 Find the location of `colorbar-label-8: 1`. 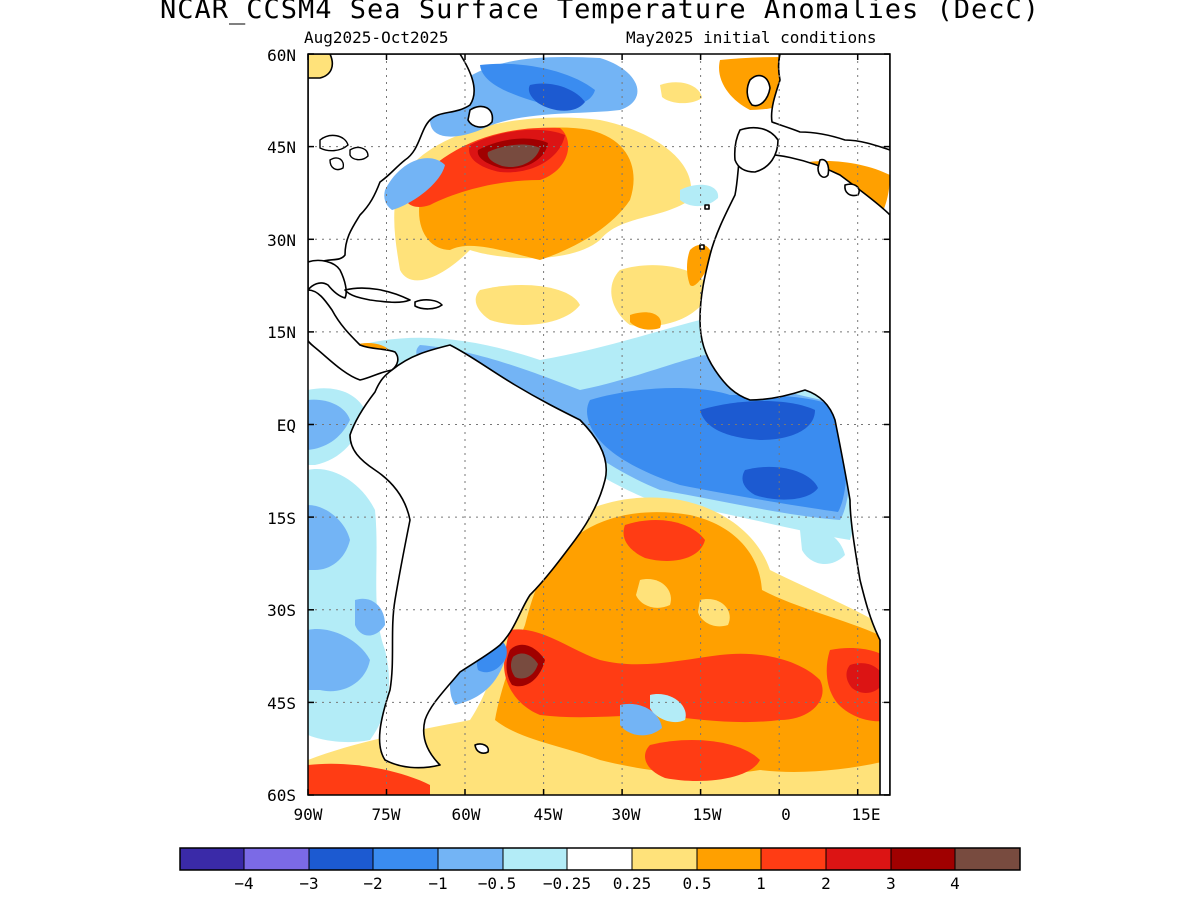

colorbar-label-8: 1 is located at coordinates (761, 883).